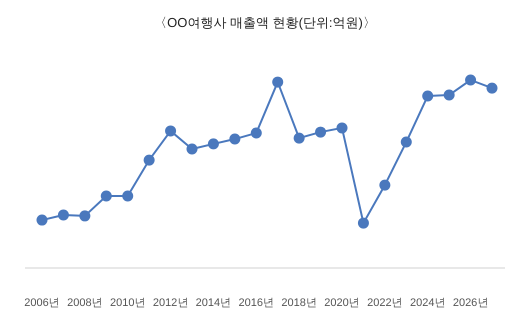 The width and height of the screenshot is (530, 330). What do you see at coordinates (42, 303) in the screenshot?
I see `x-tick-label: 2006년` at bounding box center [42, 303].